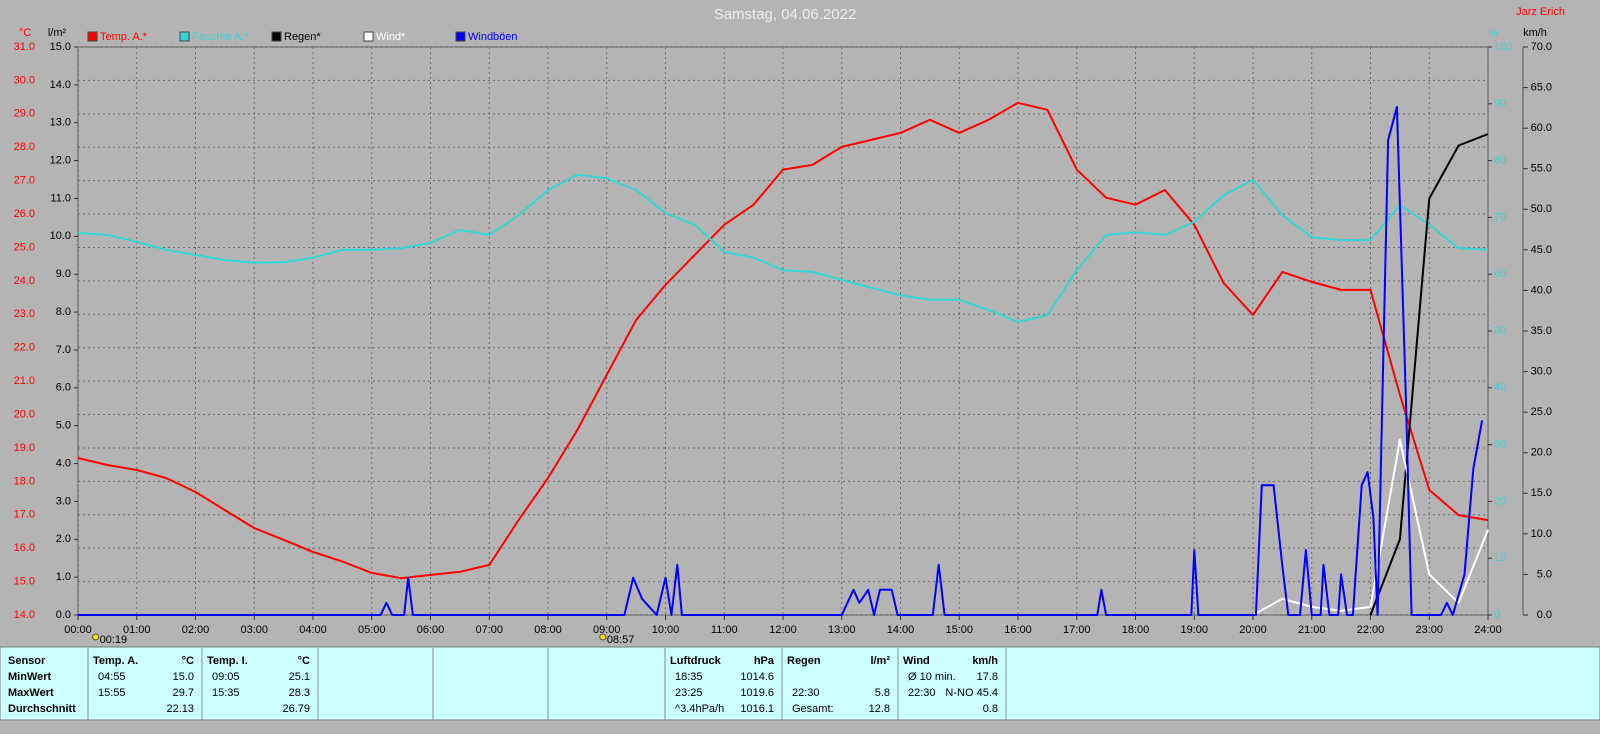 This screenshot has width=1600, height=734. What do you see at coordinates (1541, 290) in the screenshot?
I see `y4-tick-label: 40.0` at bounding box center [1541, 290].